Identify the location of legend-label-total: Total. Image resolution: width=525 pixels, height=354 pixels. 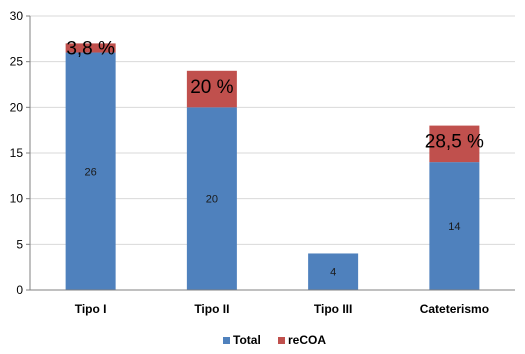
(247, 340).